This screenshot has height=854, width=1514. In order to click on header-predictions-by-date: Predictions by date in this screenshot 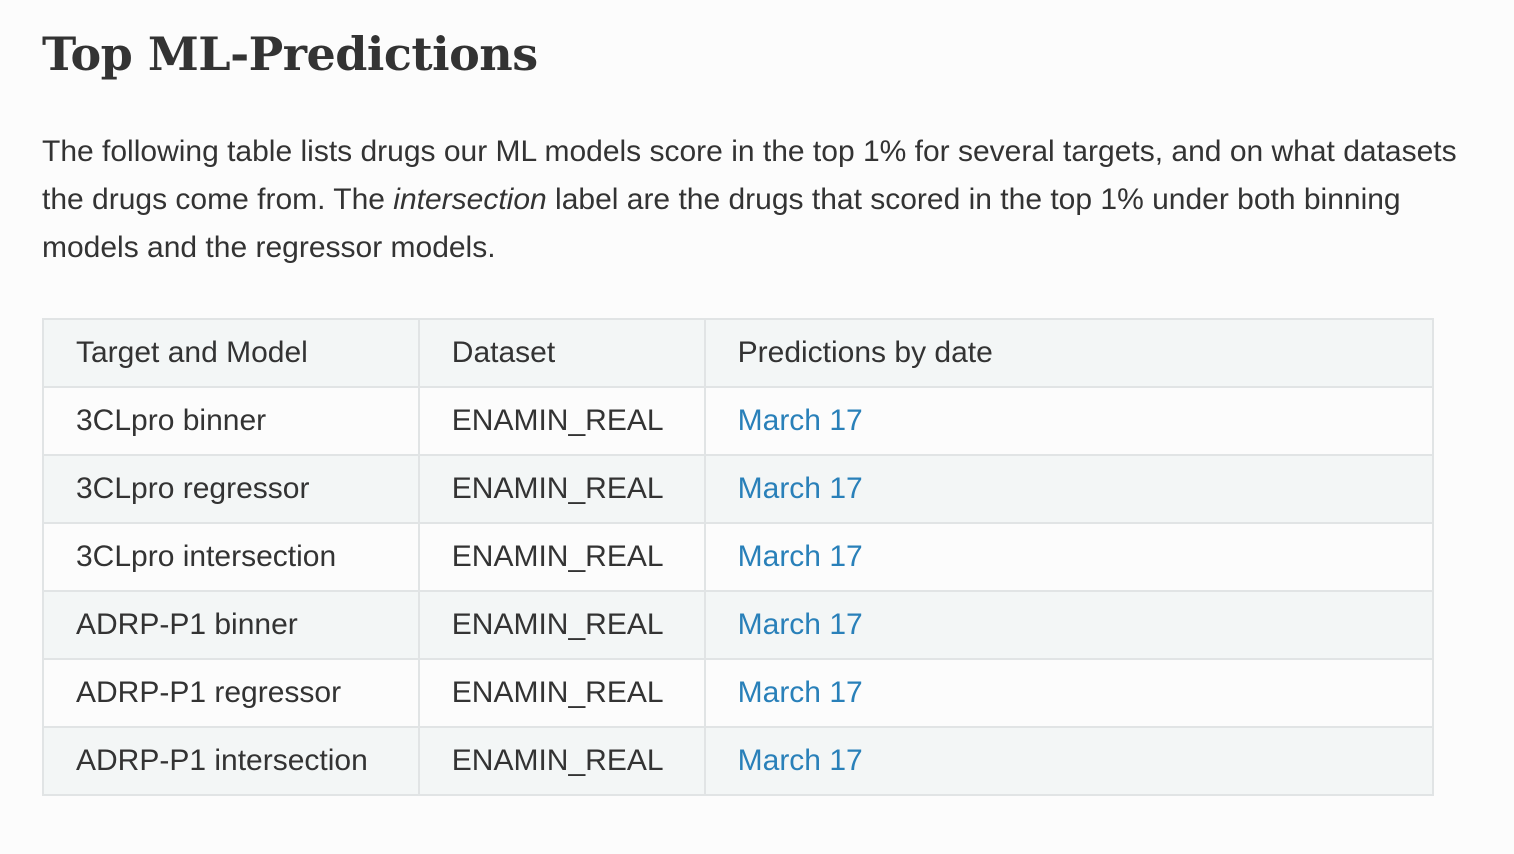, I will do `click(1069, 353)`.